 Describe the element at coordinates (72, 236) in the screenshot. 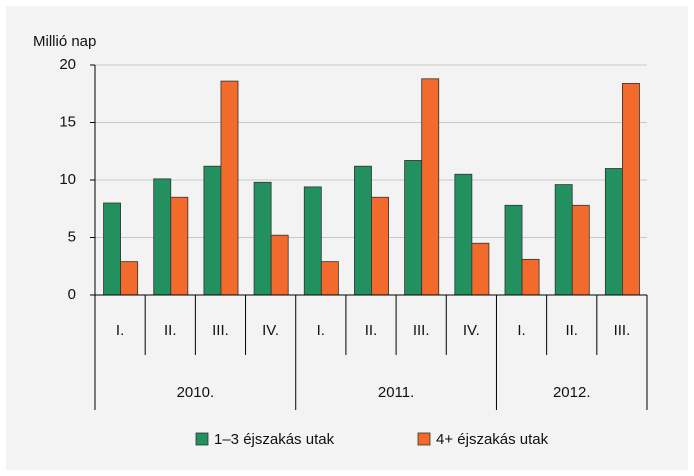

I see `y-tick-label: 5` at that location.